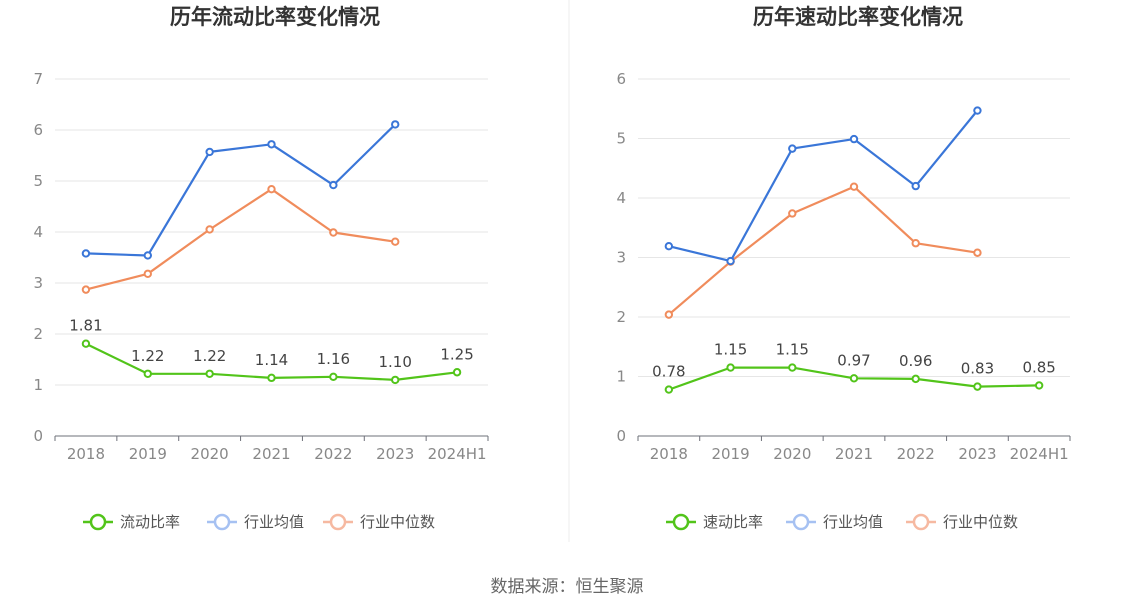  I want to click on chart-title: 历年流动比率变化情况, so click(275, 17).